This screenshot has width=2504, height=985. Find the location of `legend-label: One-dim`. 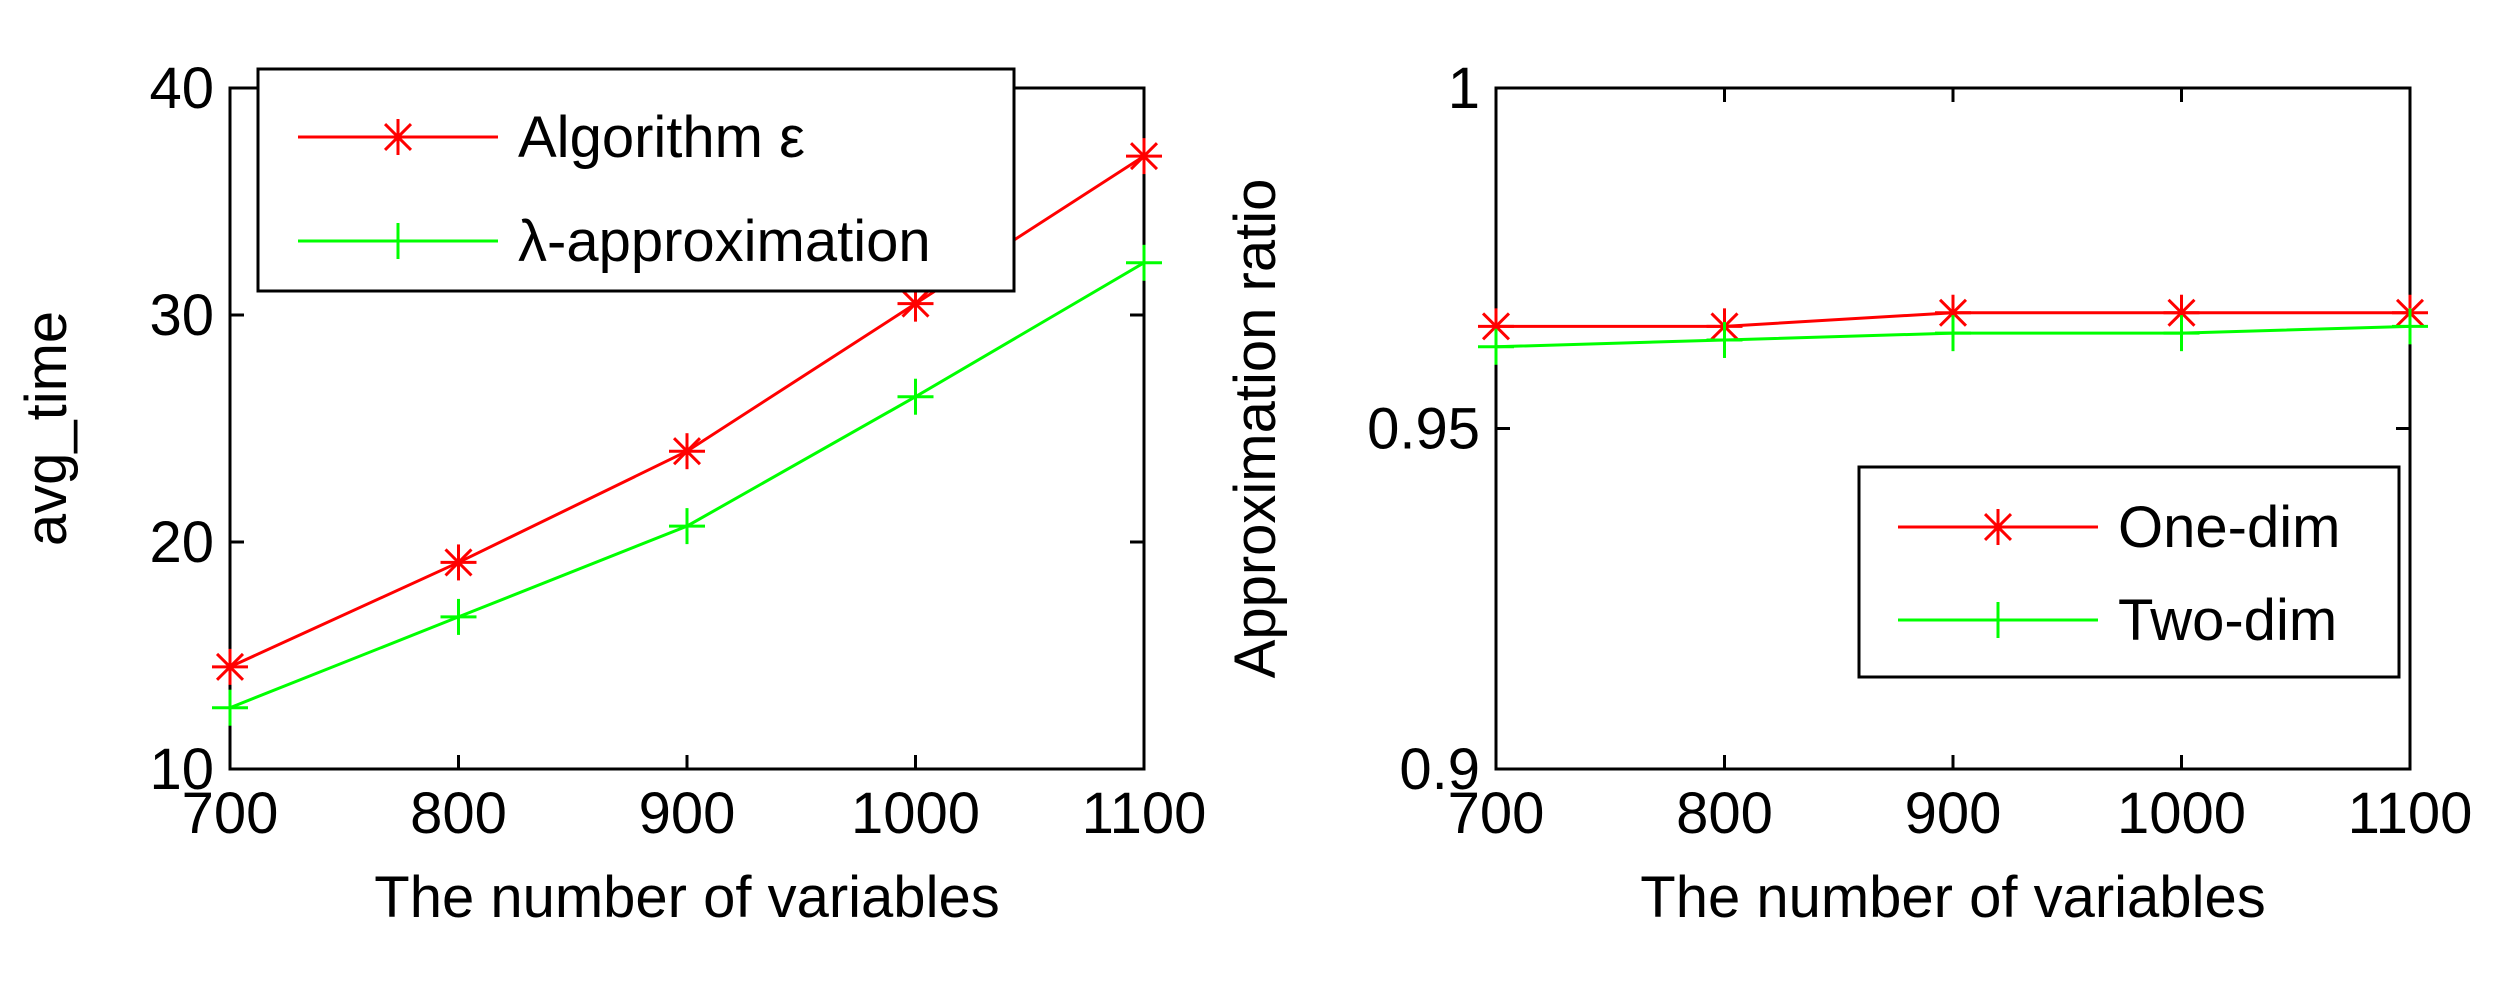

legend-label: One-dim is located at coordinates (2229, 527).